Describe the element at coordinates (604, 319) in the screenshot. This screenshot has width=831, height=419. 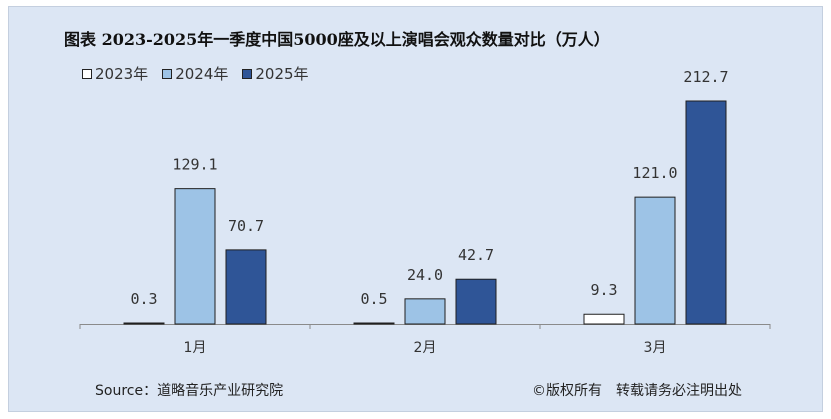
I see `bar-2023年-3月` at that location.